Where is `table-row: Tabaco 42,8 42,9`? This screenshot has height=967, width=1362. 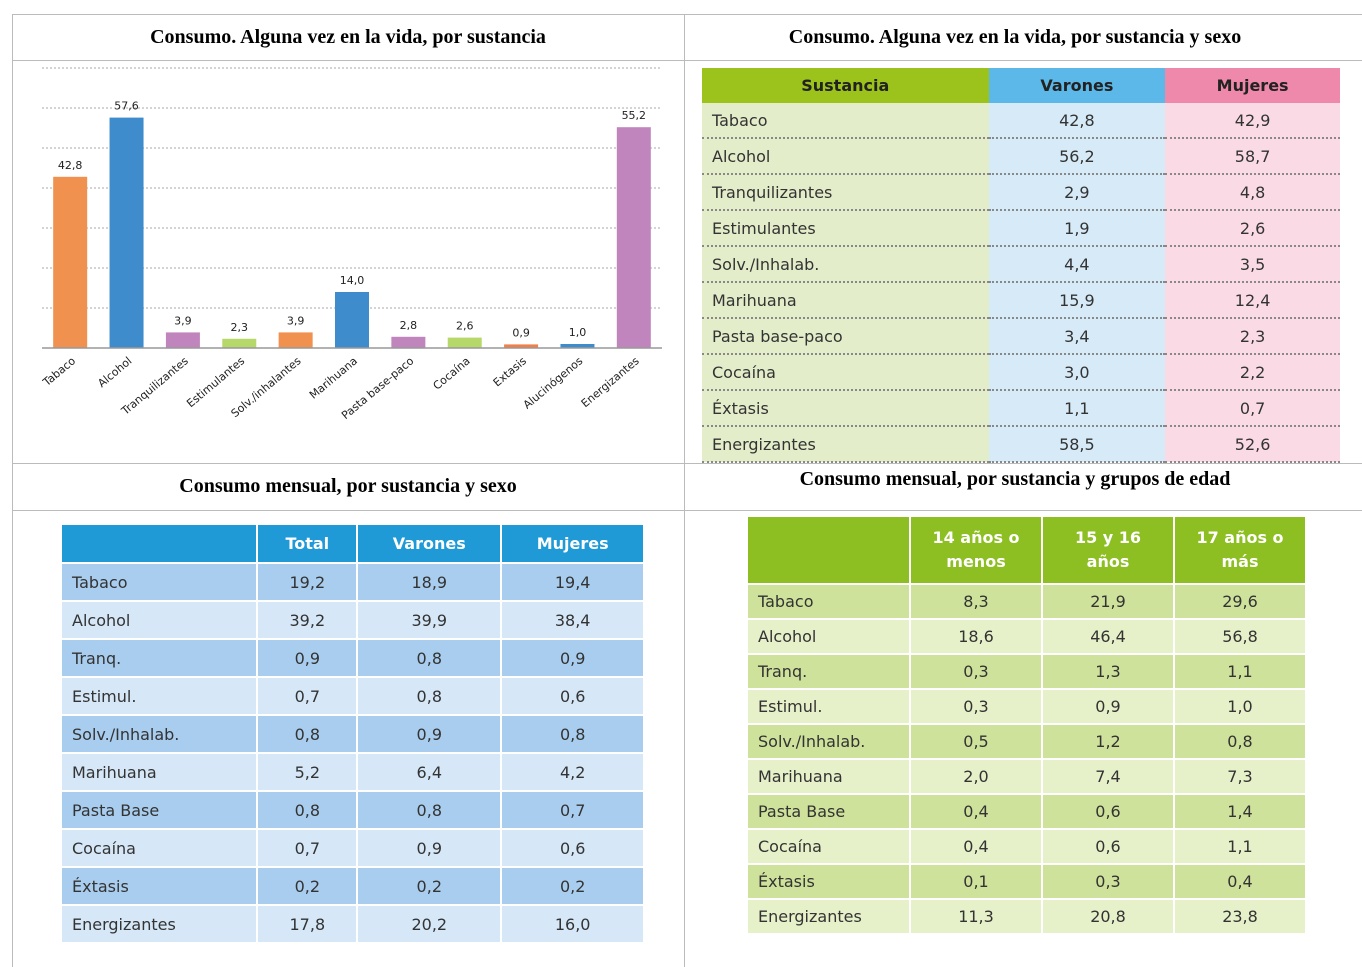
table-row: Tabaco 42,8 42,9 is located at coordinates (1021, 121).